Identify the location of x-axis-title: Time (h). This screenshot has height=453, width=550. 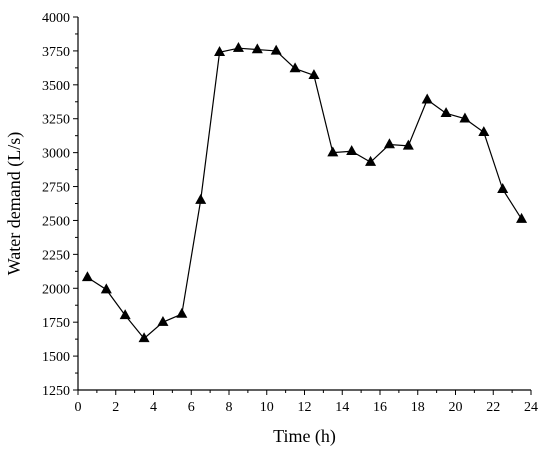
(304, 436).